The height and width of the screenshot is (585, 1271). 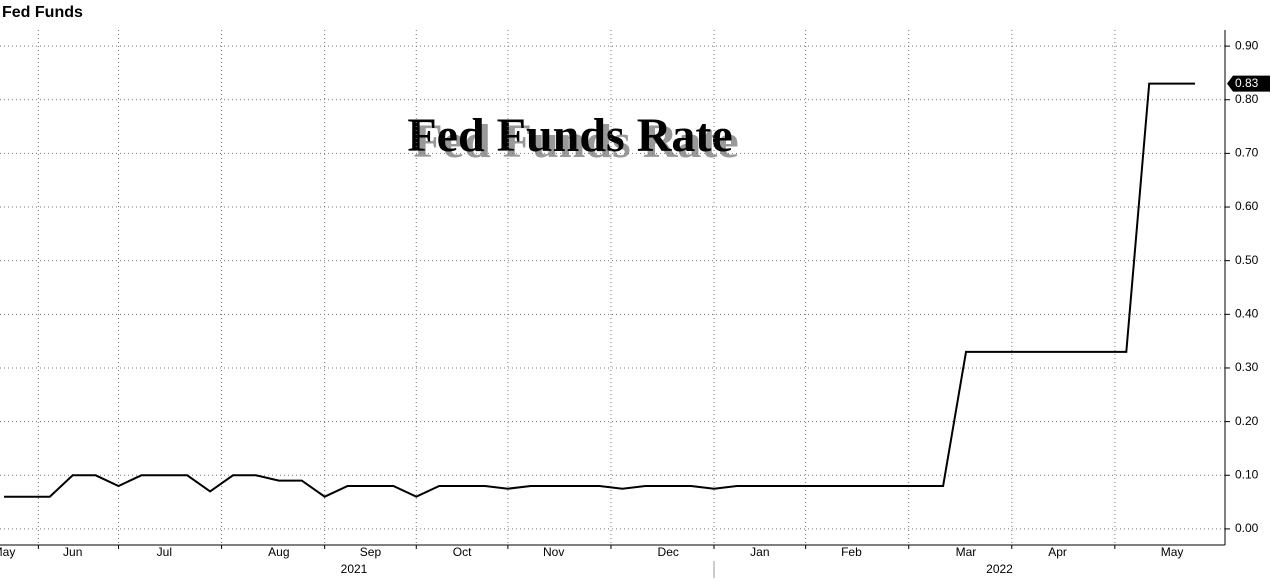 I want to click on x-tick-label: Oct, so click(x=462, y=552).